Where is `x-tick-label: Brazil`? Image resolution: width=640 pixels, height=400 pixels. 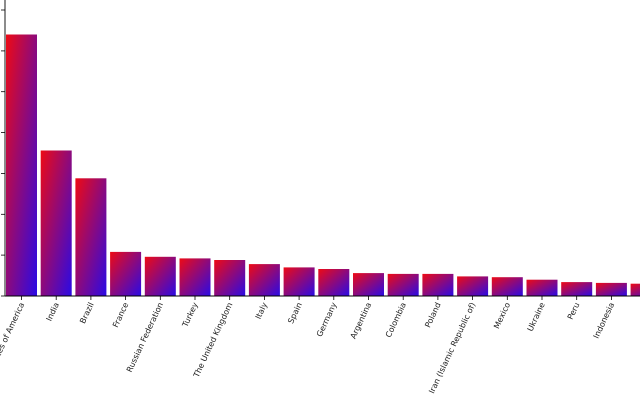
x-tick-label: Brazil is located at coordinates (87, 313).